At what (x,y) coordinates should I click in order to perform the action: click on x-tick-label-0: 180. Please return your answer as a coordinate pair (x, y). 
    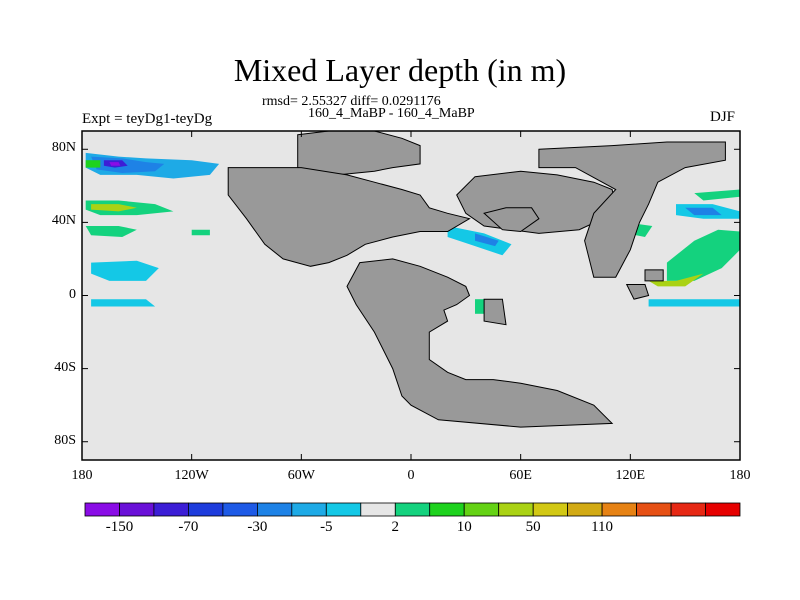
    Looking at the image, I should click on (82, 475).